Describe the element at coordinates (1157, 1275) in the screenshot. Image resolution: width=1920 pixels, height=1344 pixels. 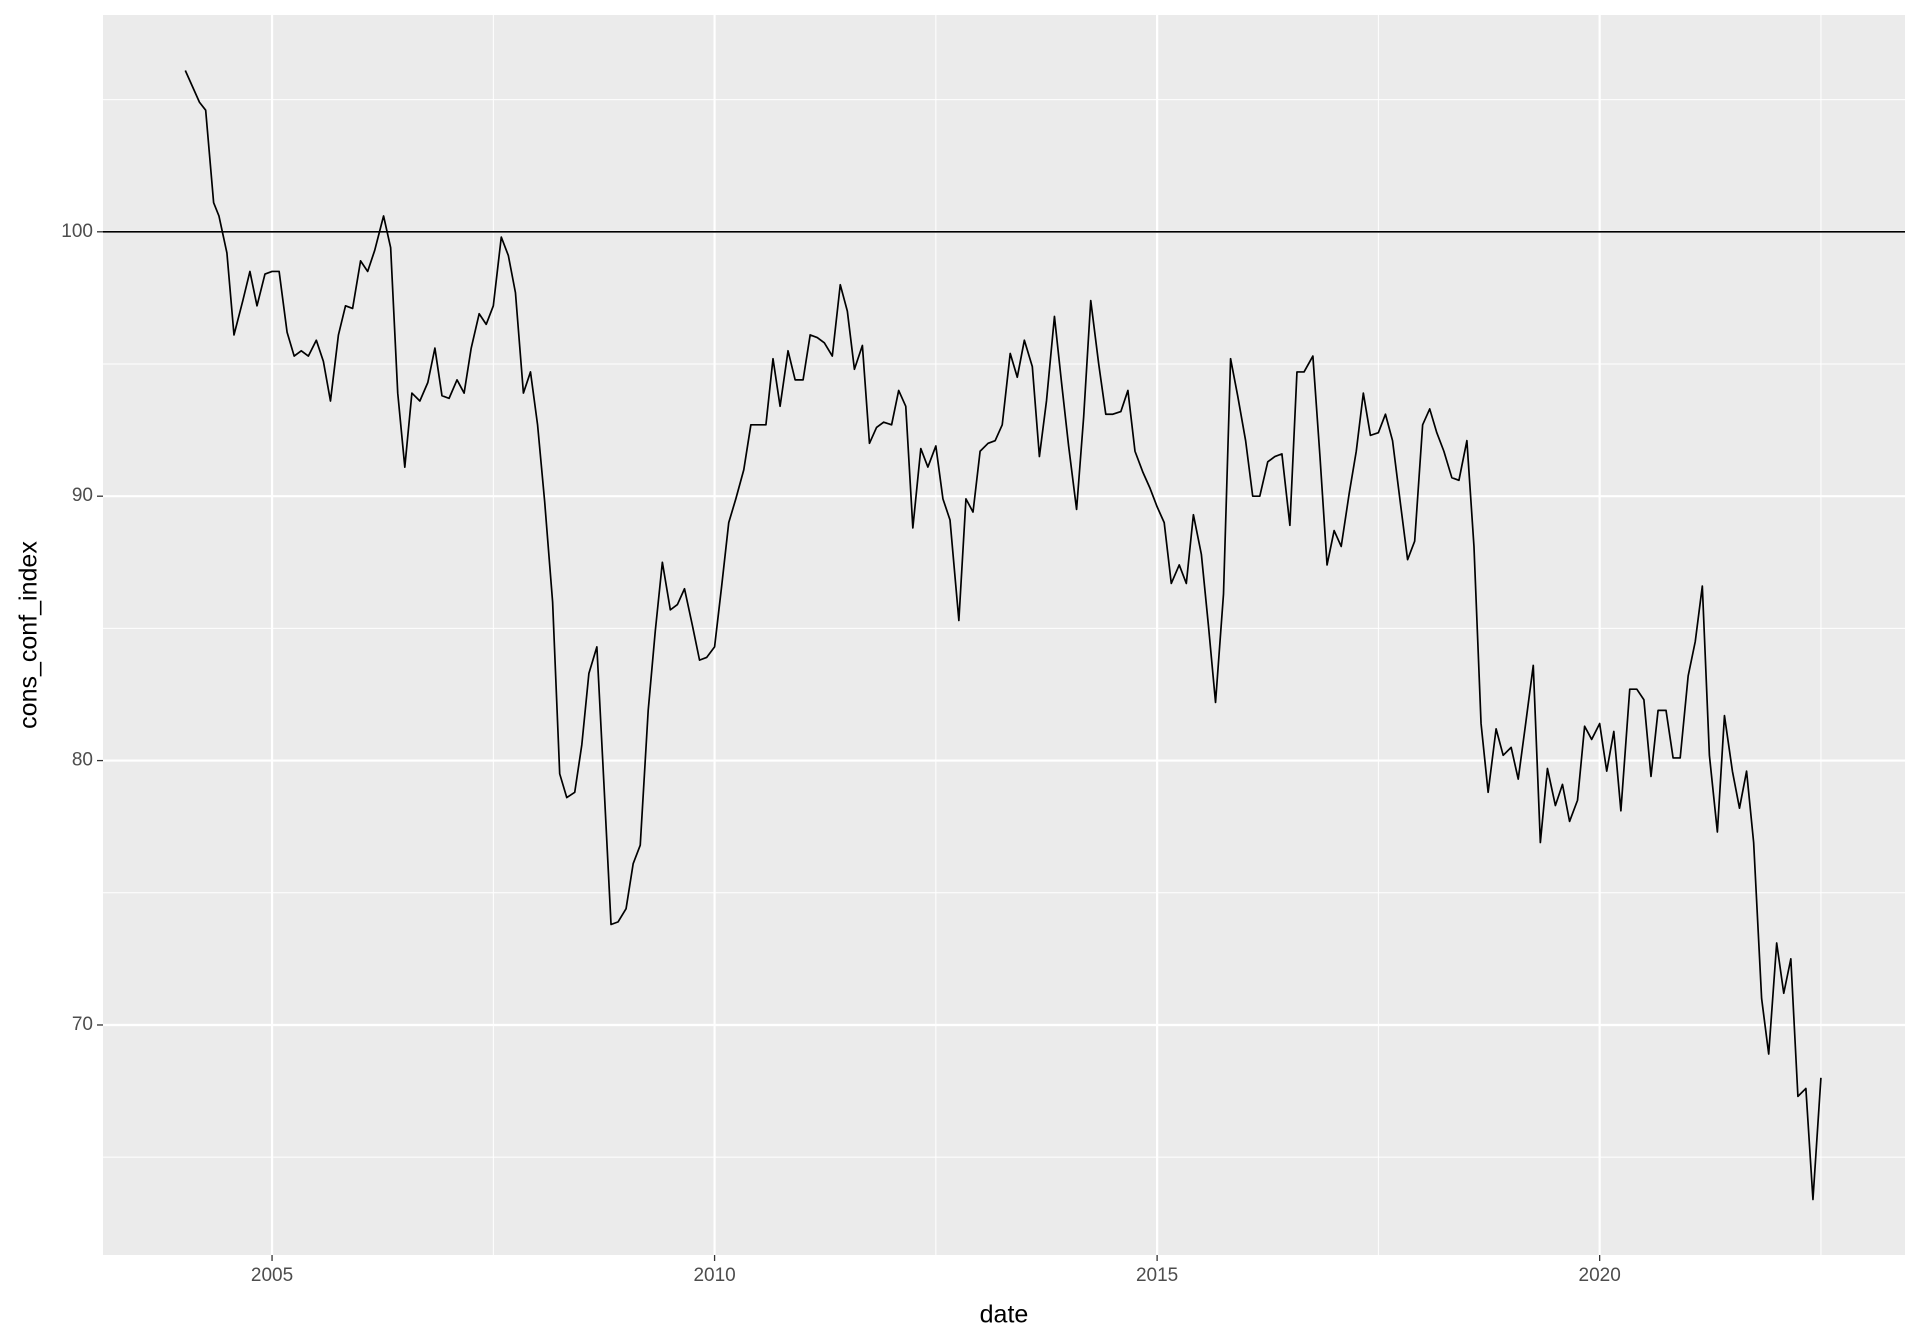
I see `x-tick-label: 2015` at that location.